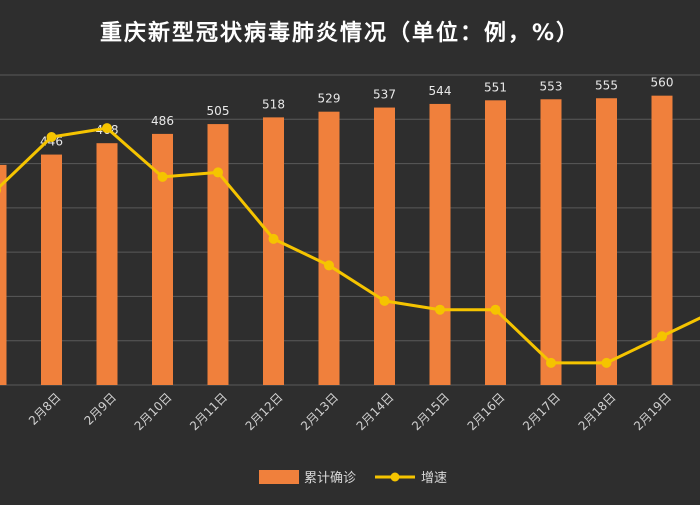 The width and height of the screenshot is (700, 505). I want to click on legend-label-bar: 累计确诊, so click(330, 478).